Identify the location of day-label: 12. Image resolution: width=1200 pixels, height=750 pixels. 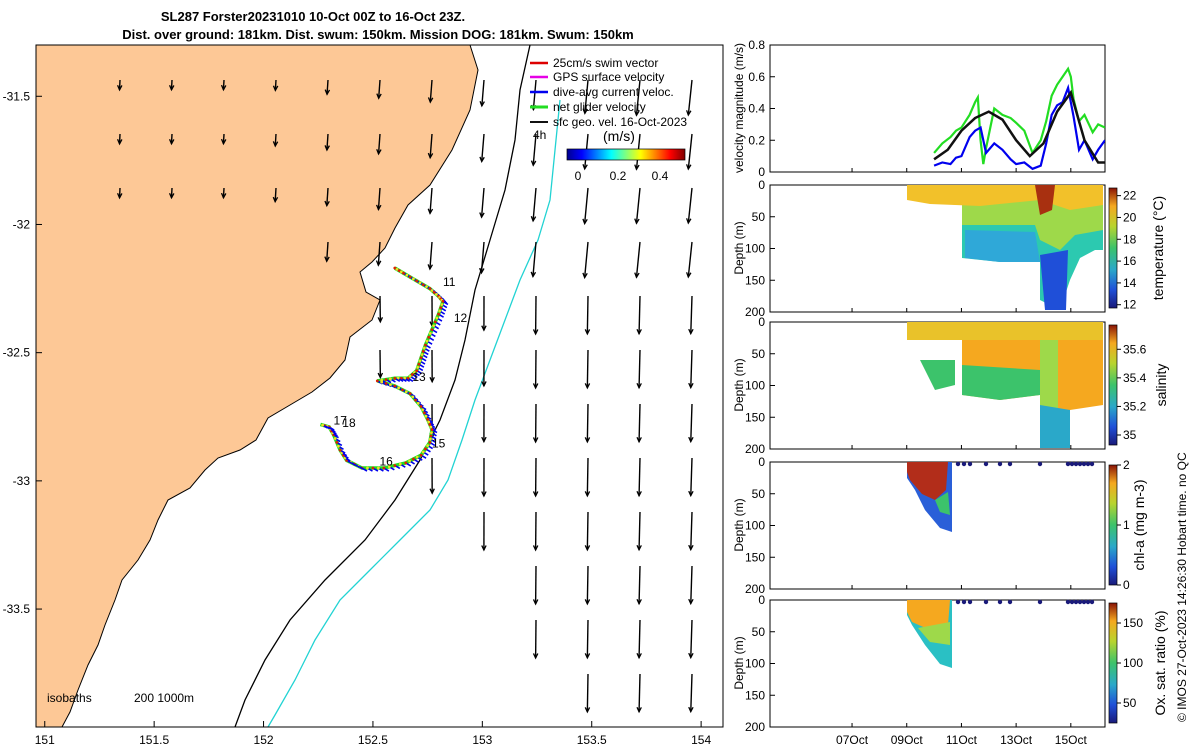
(461, 318).